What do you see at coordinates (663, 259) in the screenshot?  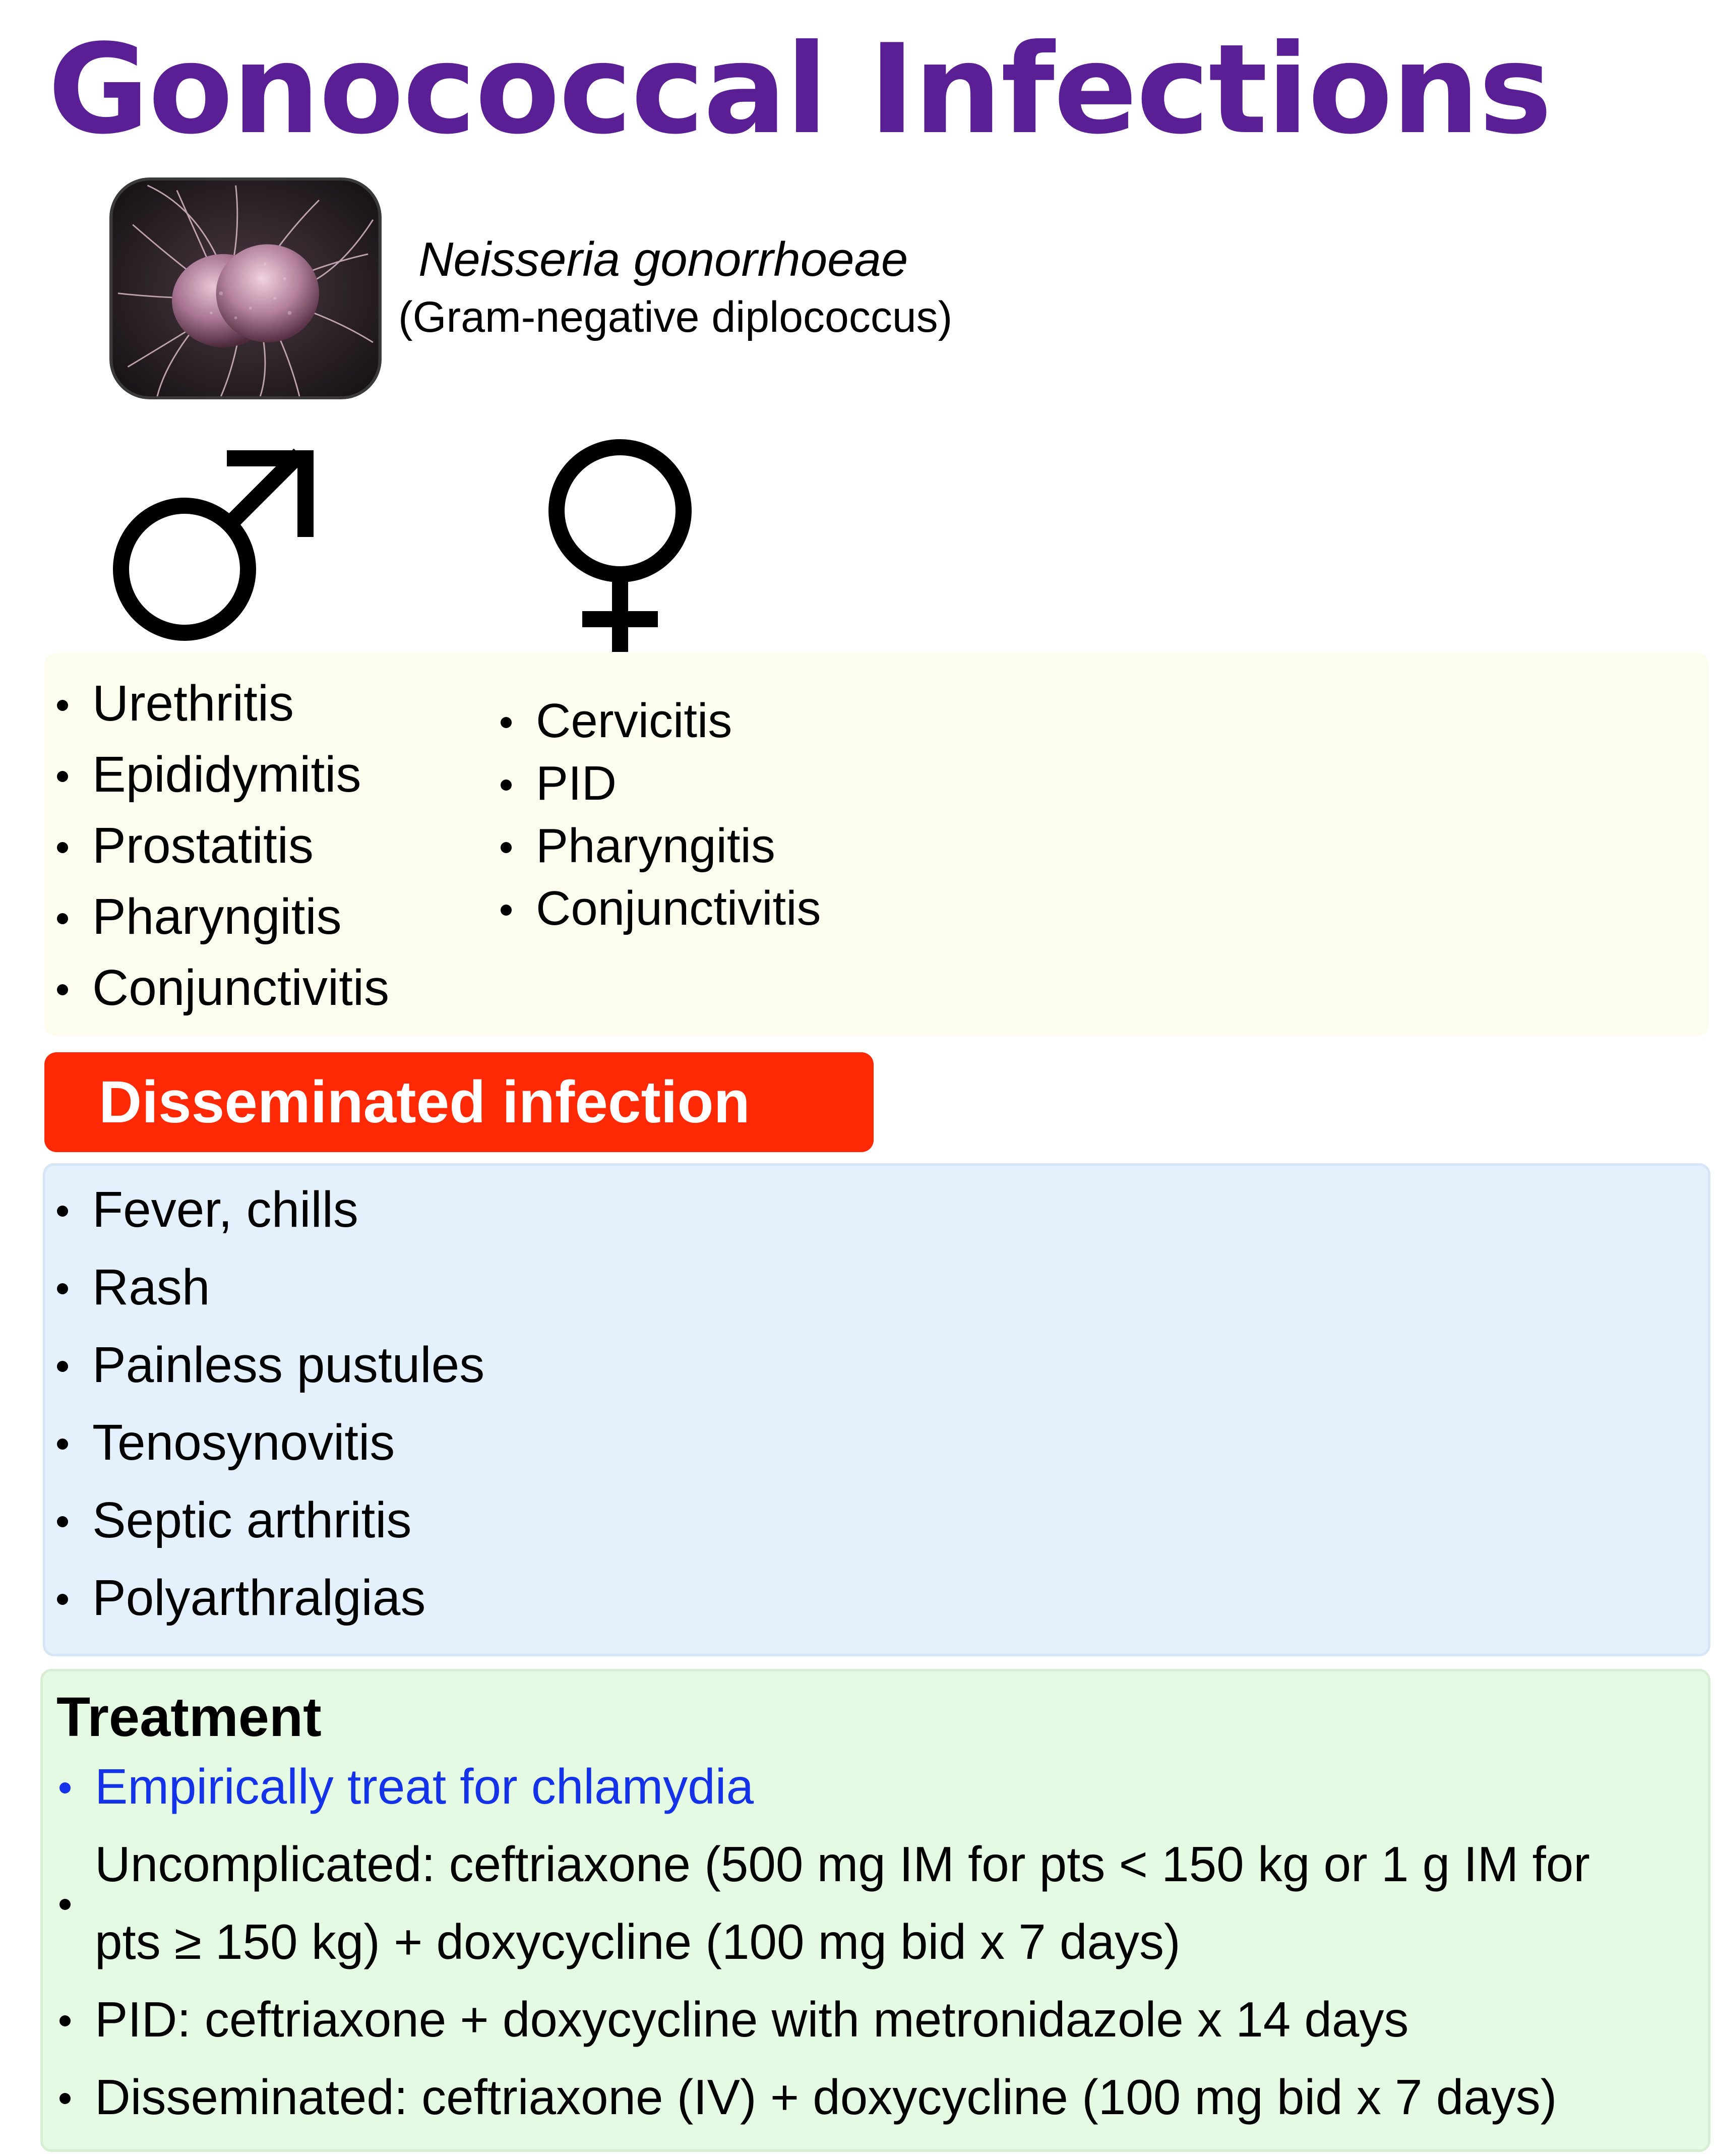 I see `organism-name: Neisseria gonorrhoeae` at bounding box center [663, 259].